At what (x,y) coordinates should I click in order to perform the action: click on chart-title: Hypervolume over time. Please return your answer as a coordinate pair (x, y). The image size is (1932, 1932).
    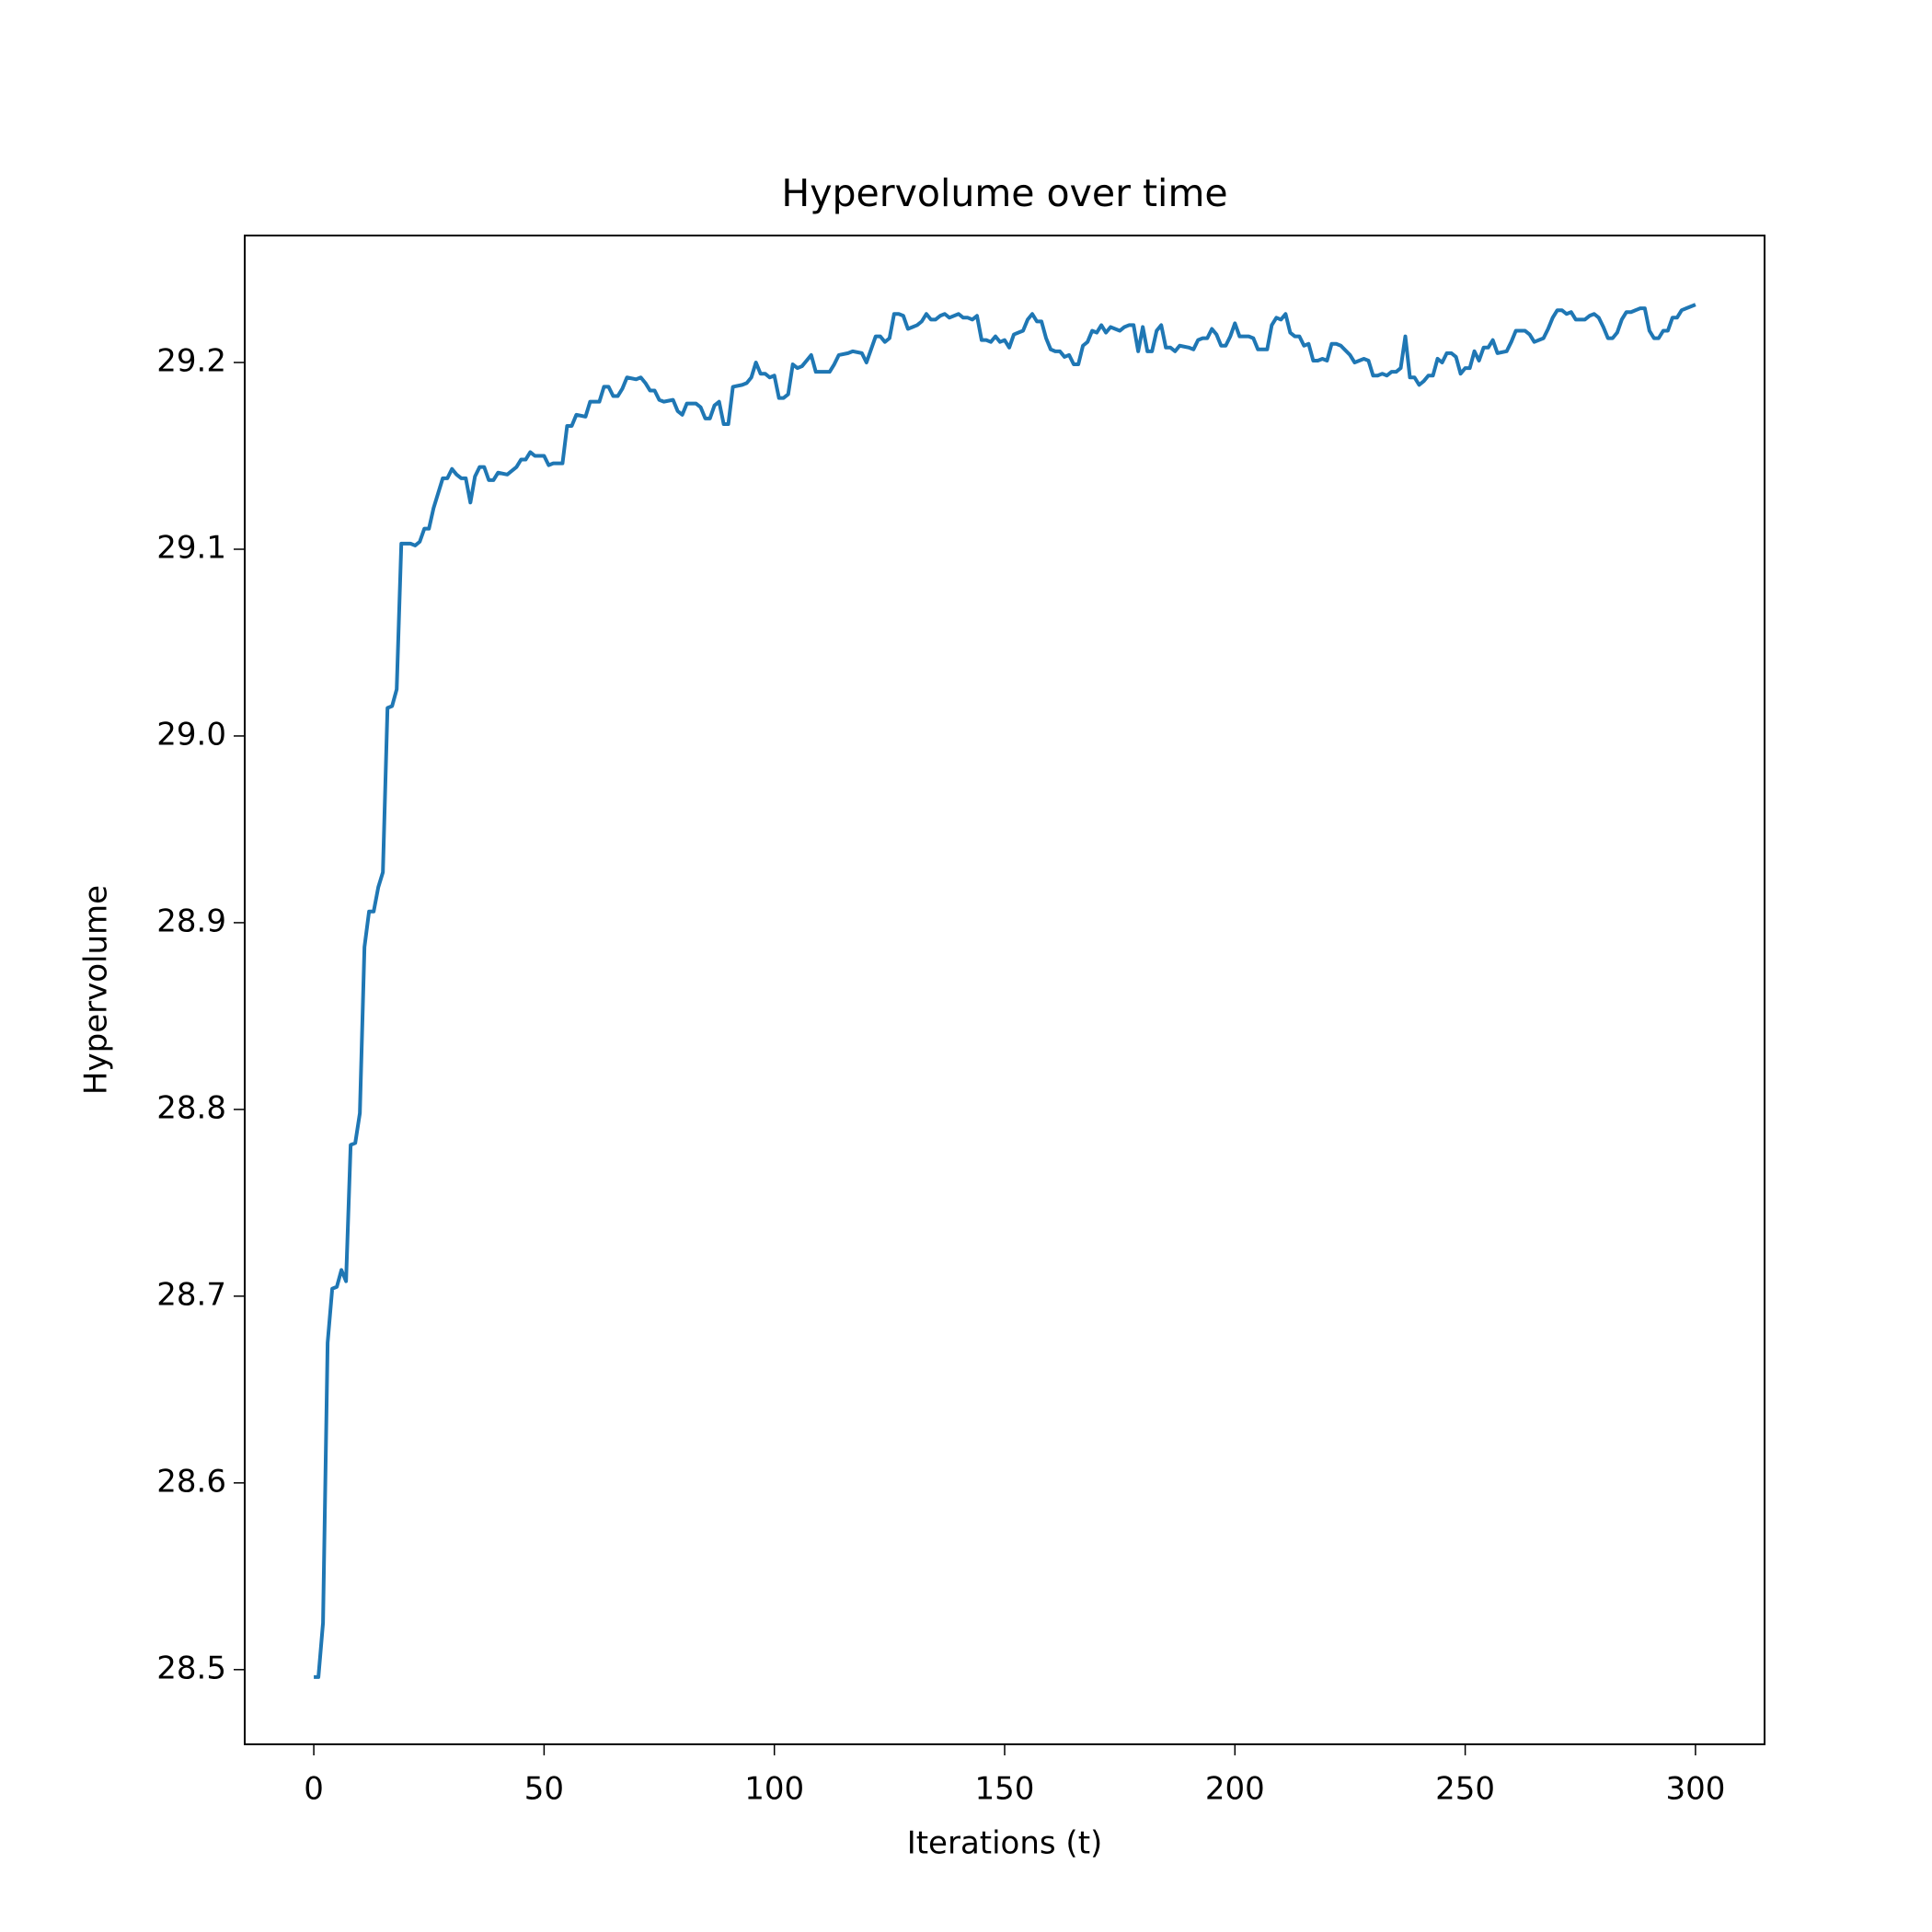
    Looking at the image, I should click on (1004, 193).